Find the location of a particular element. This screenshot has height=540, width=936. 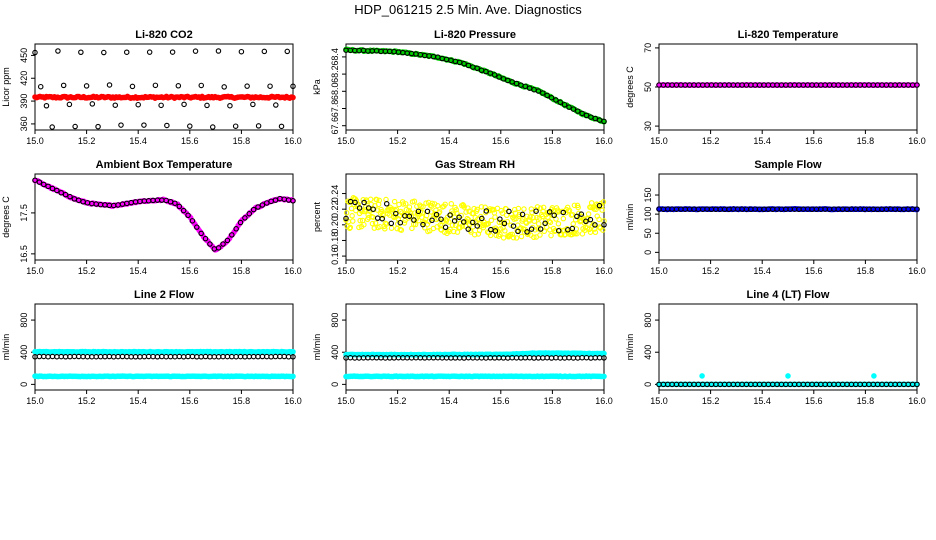

y-tick-label: 150 is located at coordinates (648, 195).